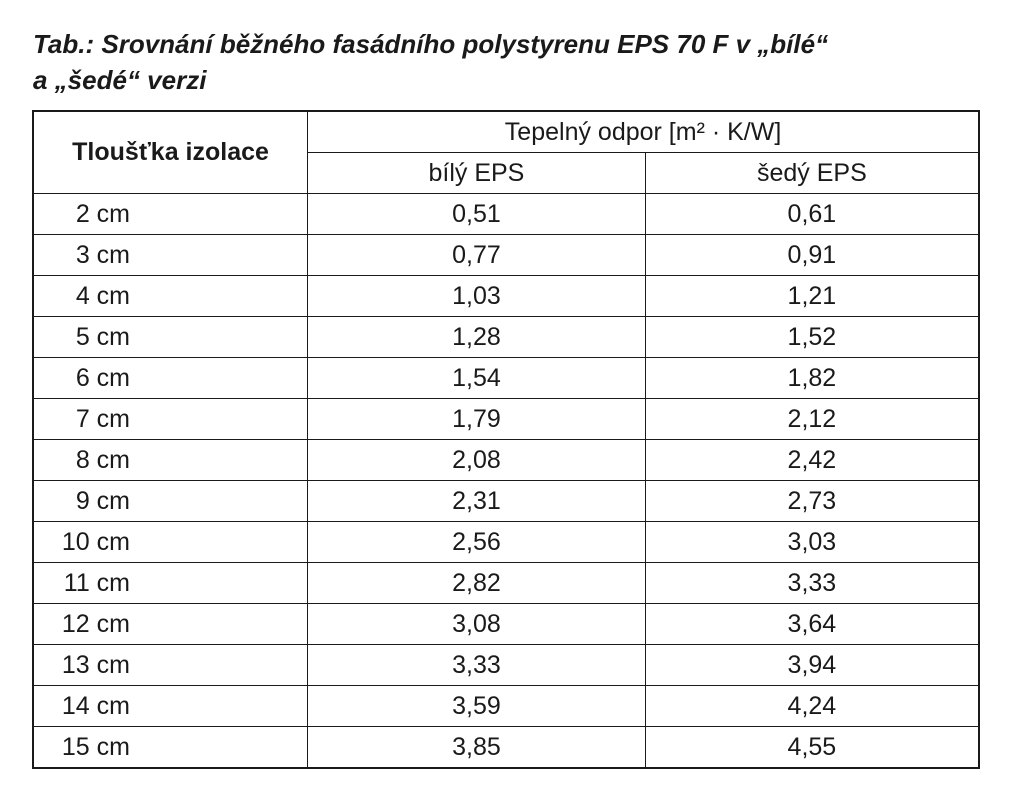  I want to click on cell-text: 3 cm, so click(102, 254).